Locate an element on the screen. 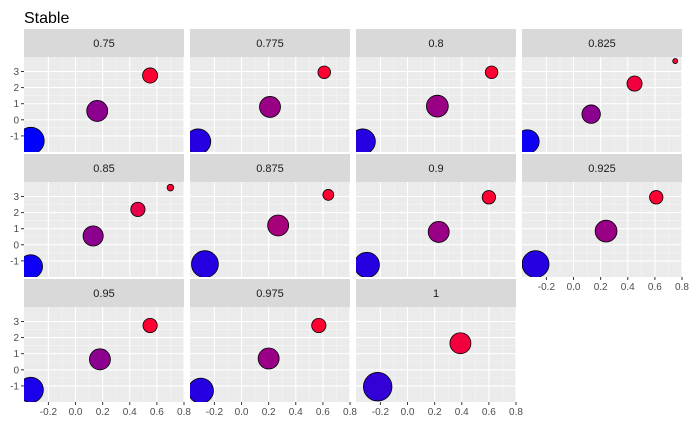  chart-title: Stable is located at coordinates (46, 18).